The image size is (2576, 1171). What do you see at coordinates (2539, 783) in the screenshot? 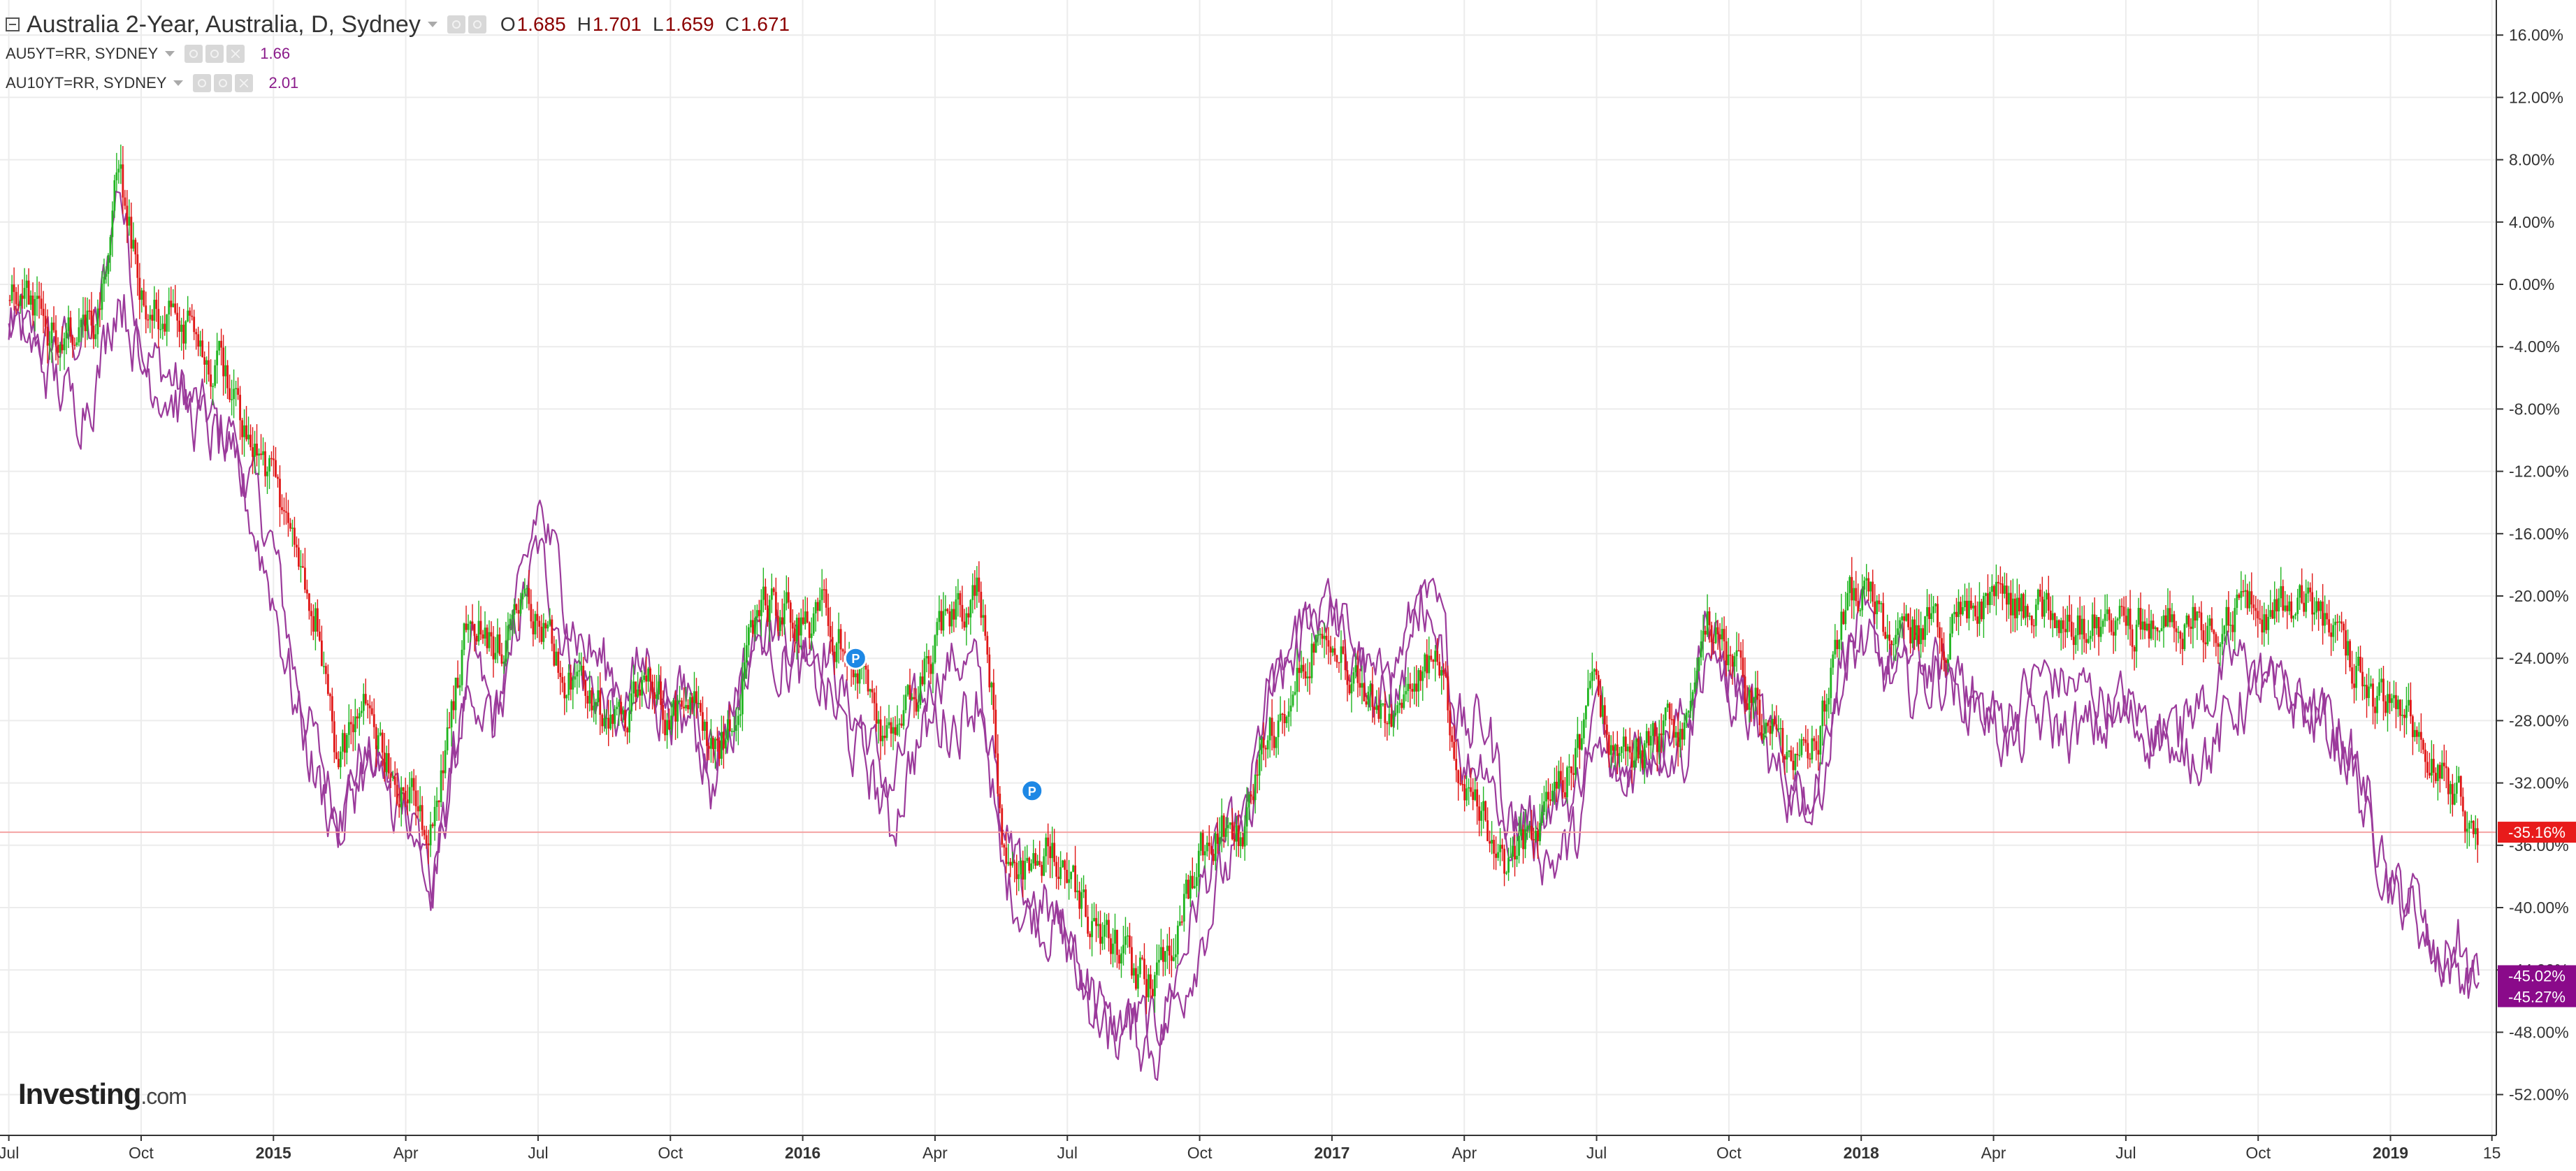
I see `y-tick-label: -32.00%` at bounding box center [2539, 783].